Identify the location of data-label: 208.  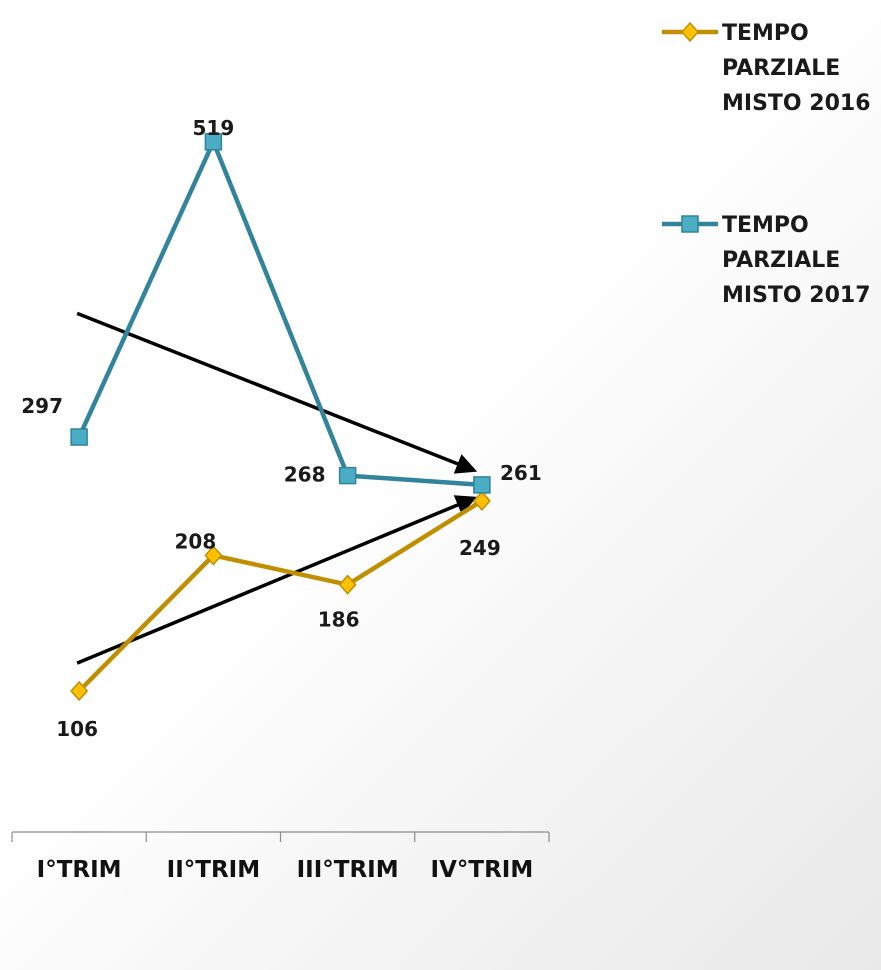
(196, 541).